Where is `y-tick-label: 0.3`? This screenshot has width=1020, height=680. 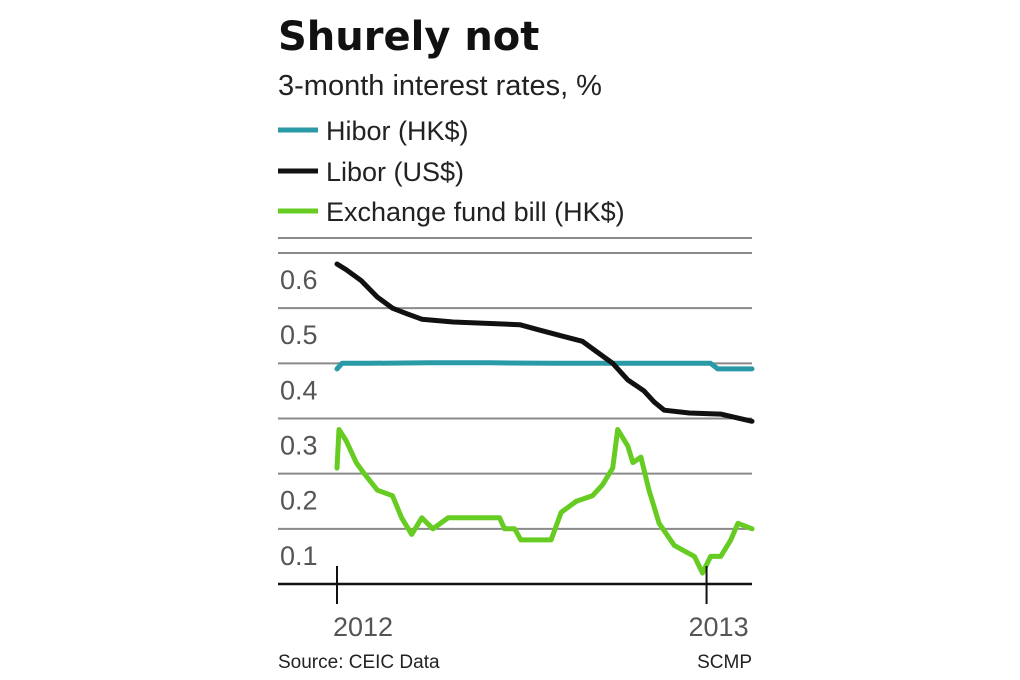 y-tick-label: 0.3 is located at coordinates (299, 446).